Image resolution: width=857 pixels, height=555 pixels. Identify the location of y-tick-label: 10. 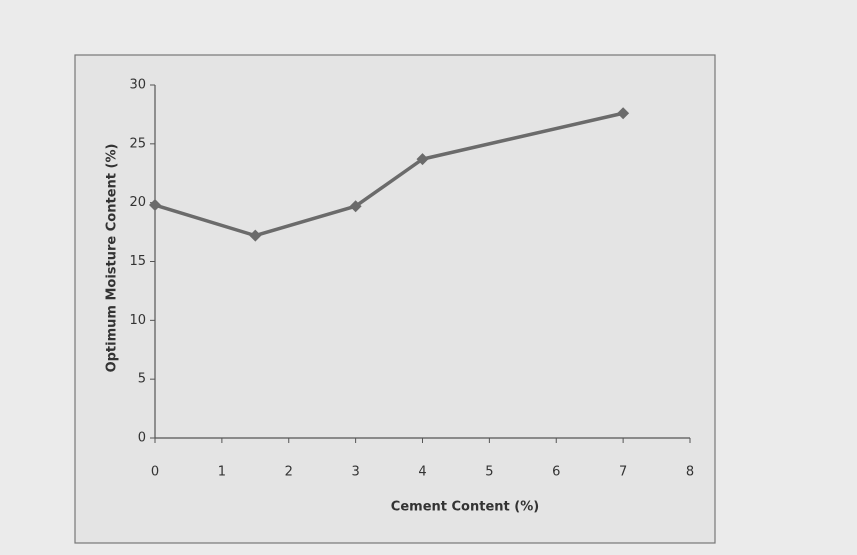
(137, 320).